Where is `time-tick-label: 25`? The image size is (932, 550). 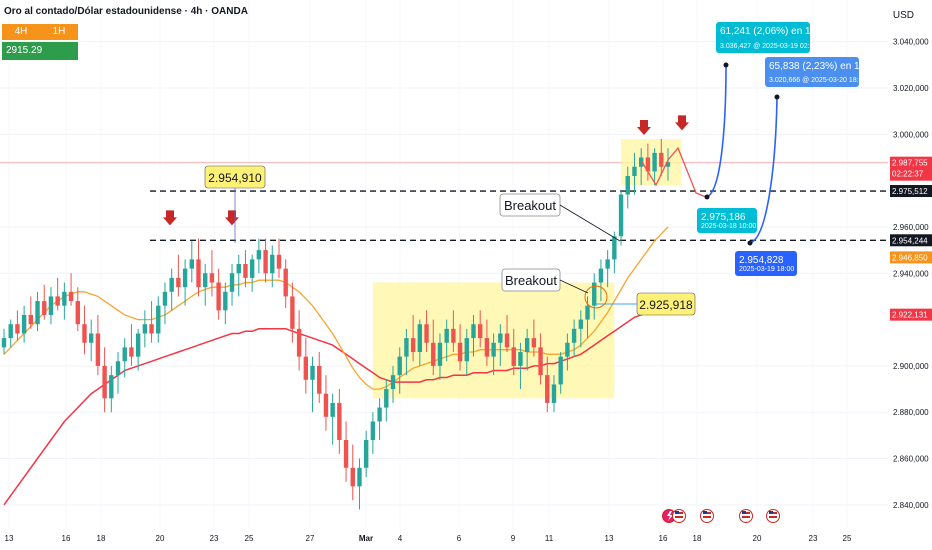 time-tick-label: 25 is located at coordinates (249, 538).